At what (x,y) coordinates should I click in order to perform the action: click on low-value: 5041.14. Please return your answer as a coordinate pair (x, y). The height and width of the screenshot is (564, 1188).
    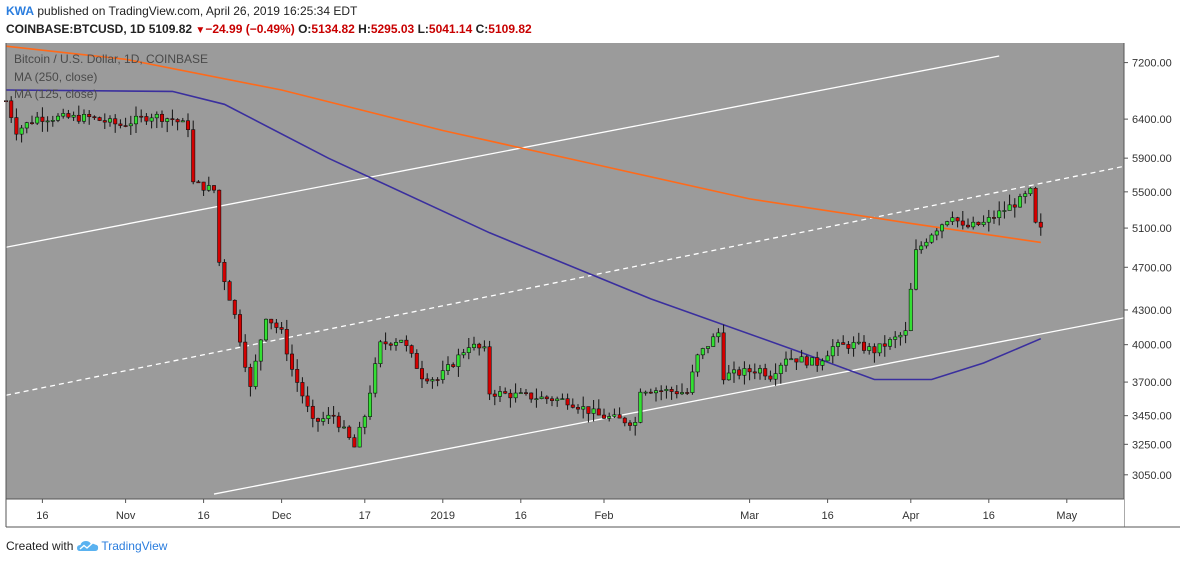
    Looking at the image, I should click on (450, 29).